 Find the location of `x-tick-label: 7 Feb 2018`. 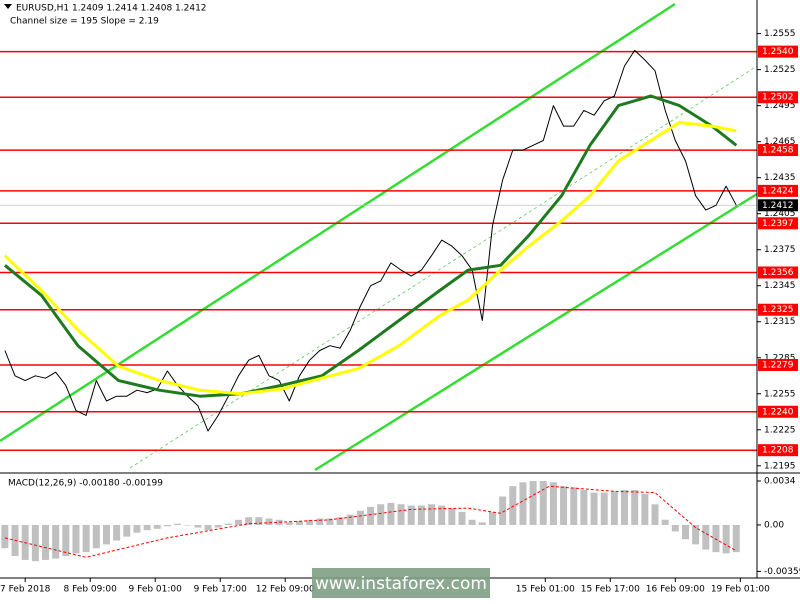

x-tick-label: 7 Feb 2018 is located at coordinates (25, 590).